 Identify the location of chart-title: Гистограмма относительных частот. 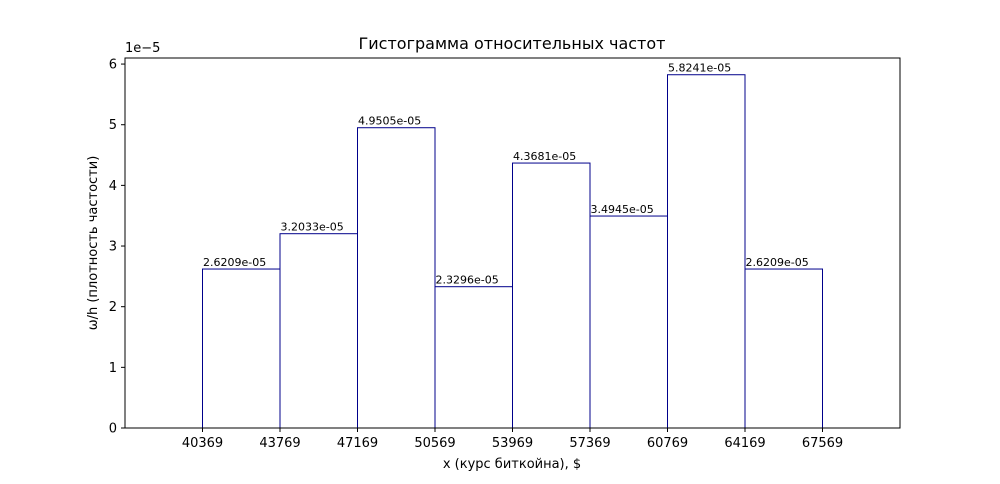
(512, 43).